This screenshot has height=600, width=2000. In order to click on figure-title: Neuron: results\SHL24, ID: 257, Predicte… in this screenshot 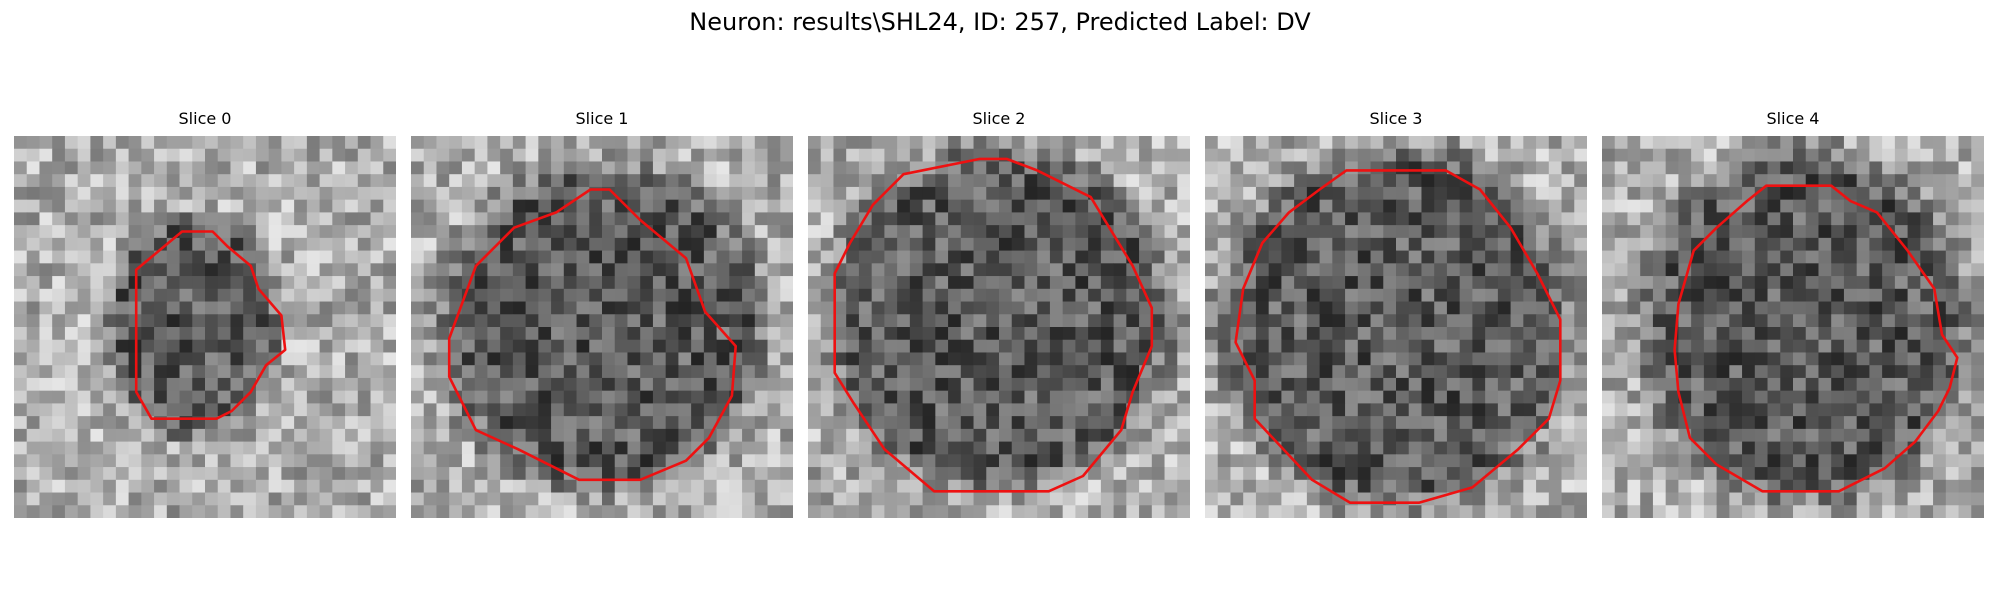, I will do `click(1000, 22)`.